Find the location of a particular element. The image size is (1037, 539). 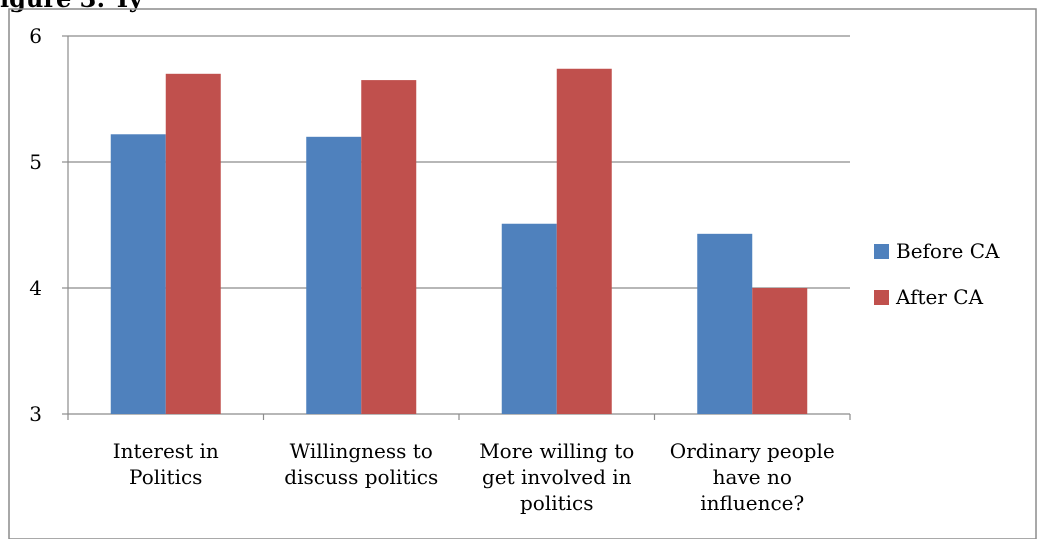

x-category-label: politics is located at coordinates (557, 503).